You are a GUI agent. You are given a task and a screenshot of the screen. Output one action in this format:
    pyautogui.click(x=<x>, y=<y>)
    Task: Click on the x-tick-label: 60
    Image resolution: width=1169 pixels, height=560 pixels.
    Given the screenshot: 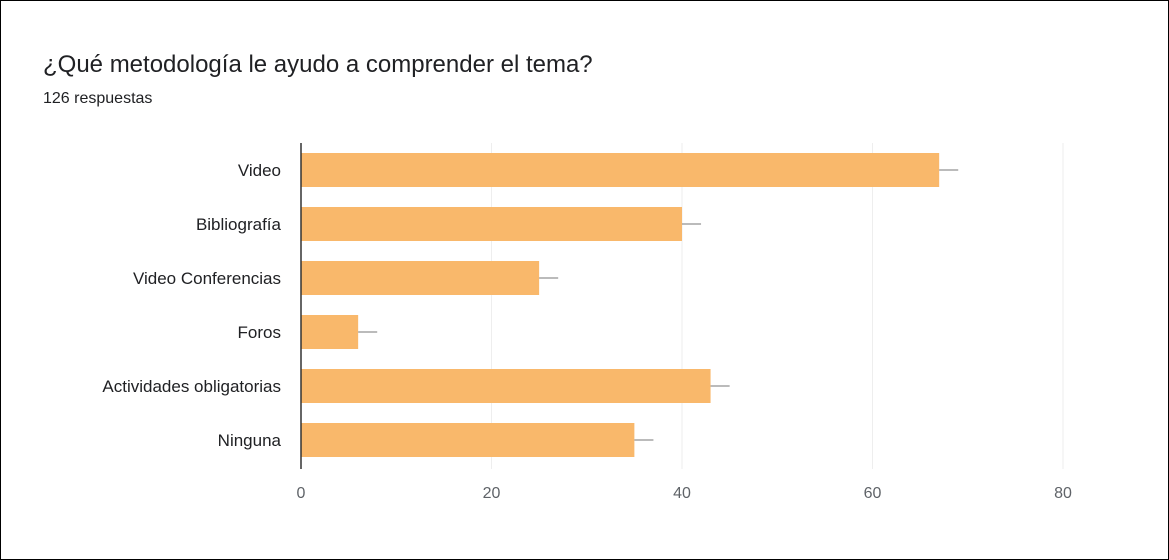 What is the action you would take?
    pyautogui.click(x=873, y=493)
    